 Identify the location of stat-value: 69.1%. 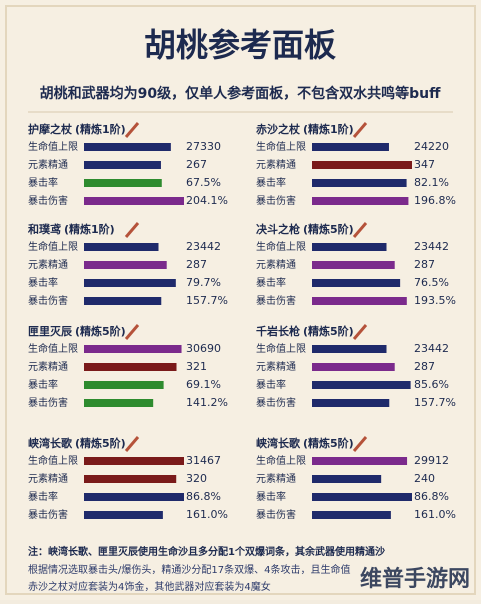
(203, 384).